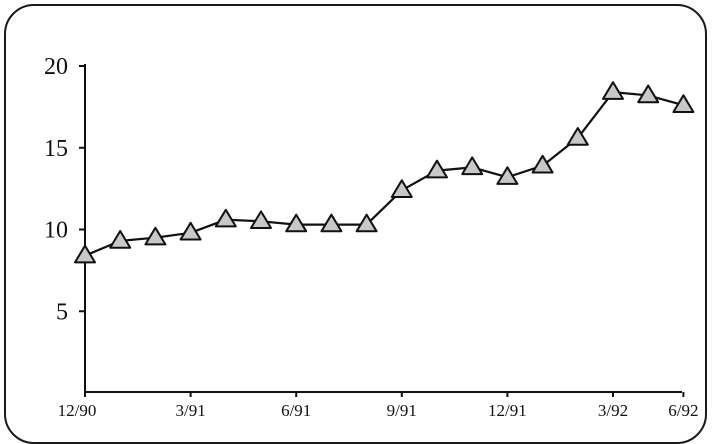 This screenshot has width=715, height=444. What do you see at coordinates (613, 410) in the screenshot?
I see `x-tick-label: 3/92` at bounding box center [613, 410].